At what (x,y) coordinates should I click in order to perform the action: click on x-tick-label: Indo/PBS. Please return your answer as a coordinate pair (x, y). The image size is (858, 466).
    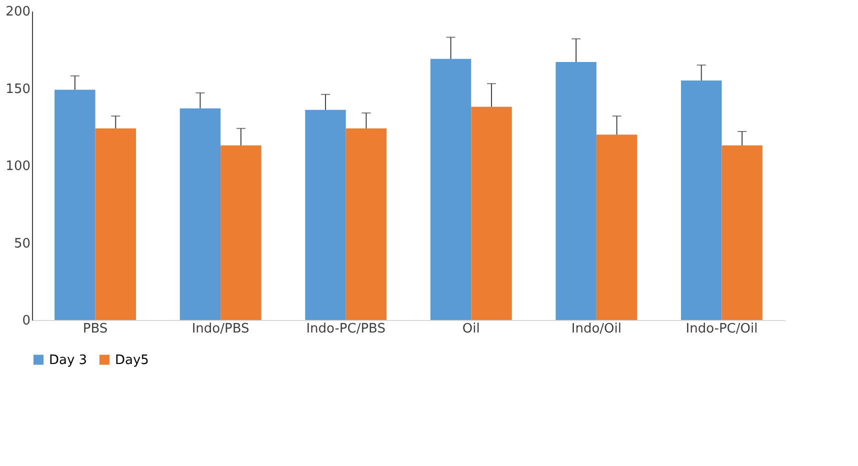
    Looking at the image, I should click on (221, 329).